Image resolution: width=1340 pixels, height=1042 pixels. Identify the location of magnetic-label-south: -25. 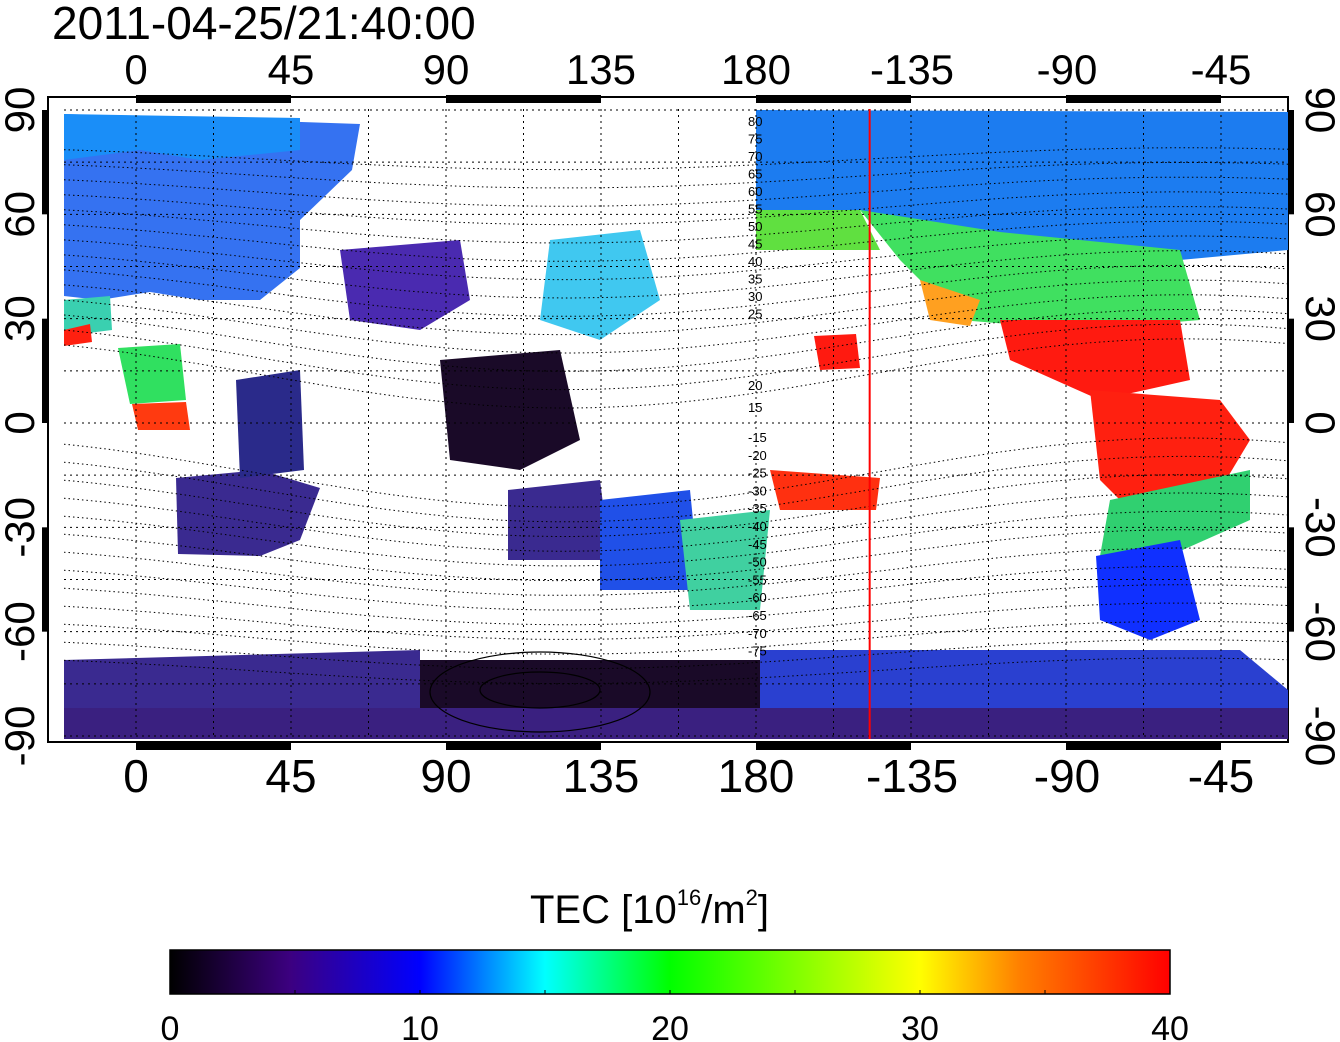
(757, 473).